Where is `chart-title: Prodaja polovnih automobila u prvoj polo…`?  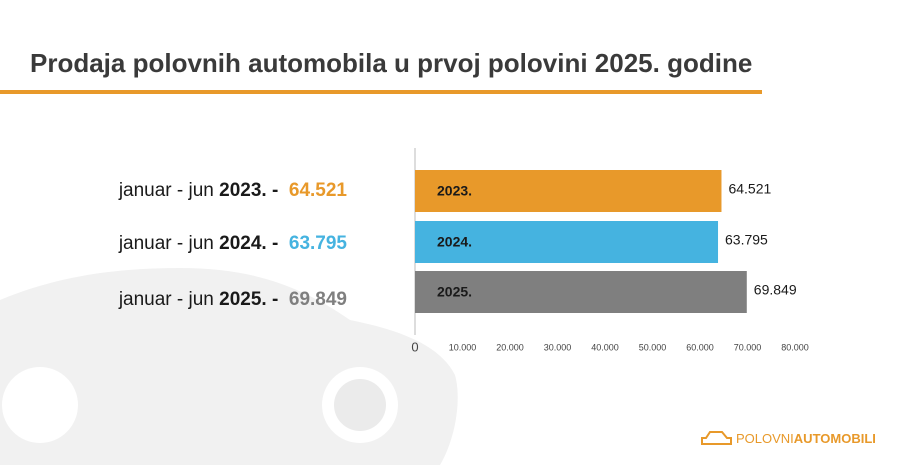 chart-title: Prodaja polovnih automobila u prvoj polo… is located at coordinates (391, 63).